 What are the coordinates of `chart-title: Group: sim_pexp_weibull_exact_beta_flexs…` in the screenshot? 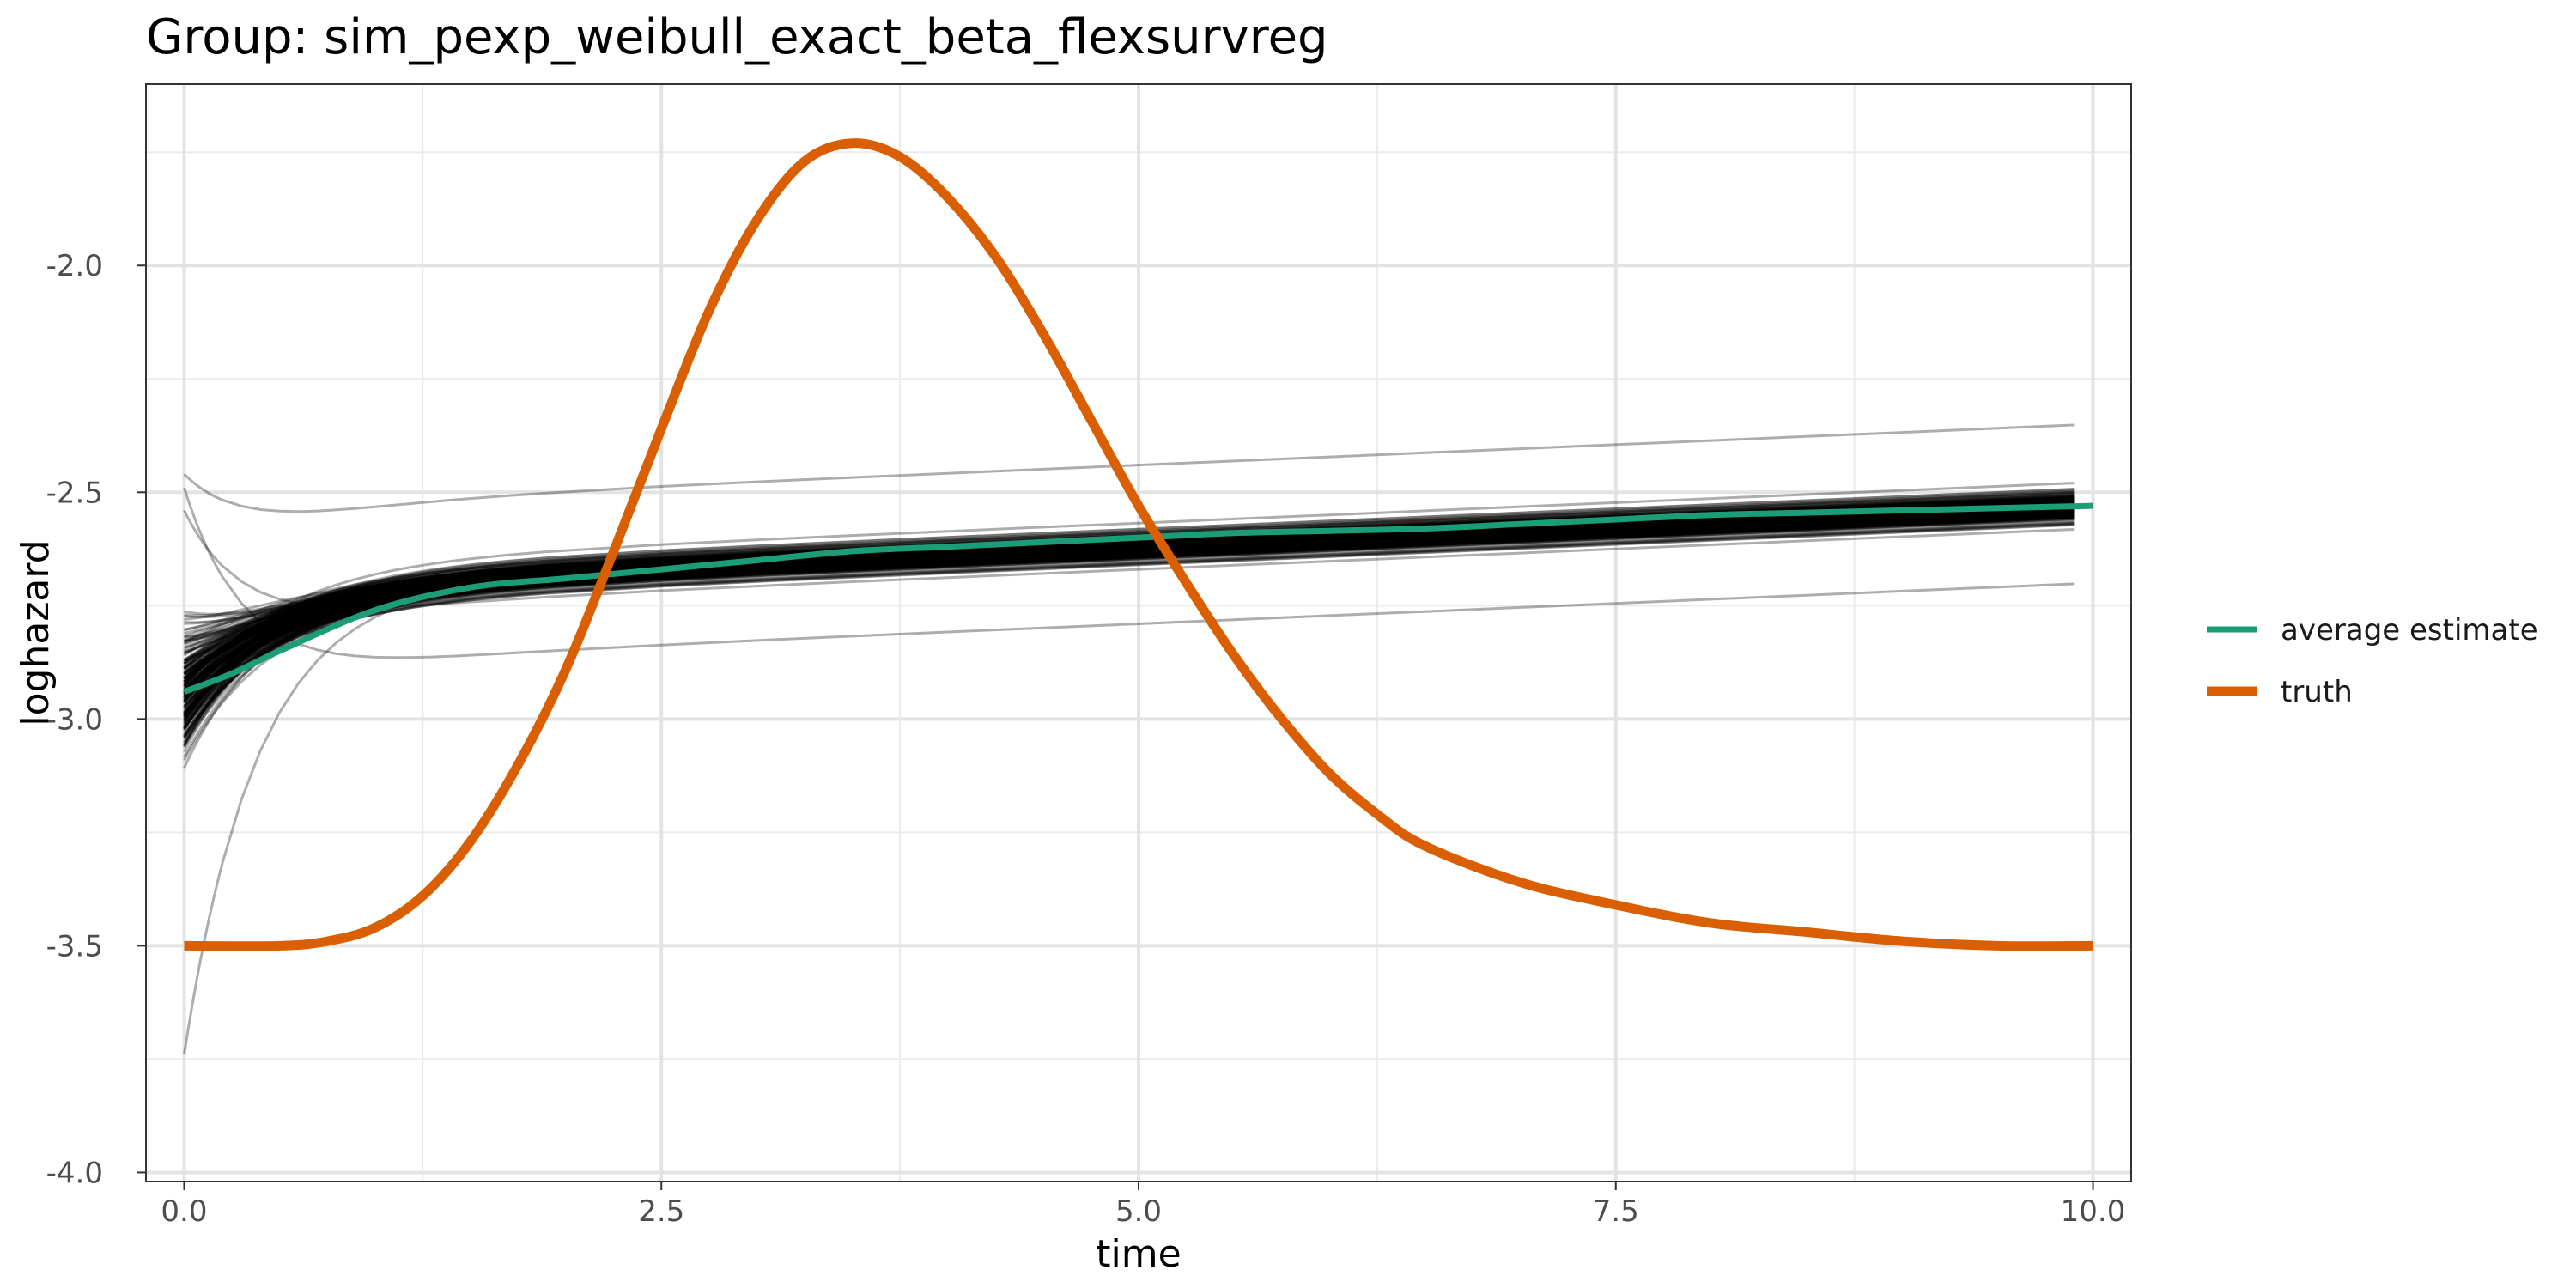 It's located at (737, 37).